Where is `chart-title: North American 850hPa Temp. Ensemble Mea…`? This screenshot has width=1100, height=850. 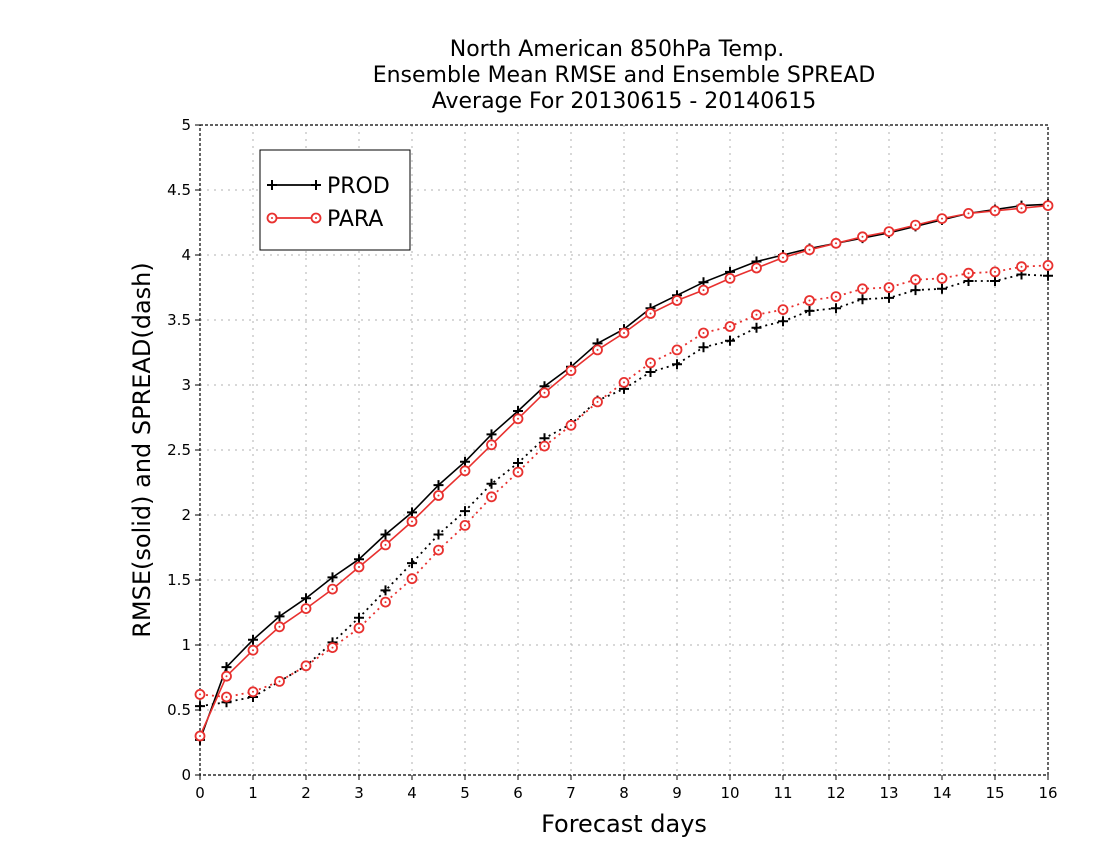
chart-title: North American 850hPa Temp. Ensemble Mea… is located at coordinates (624, 75).